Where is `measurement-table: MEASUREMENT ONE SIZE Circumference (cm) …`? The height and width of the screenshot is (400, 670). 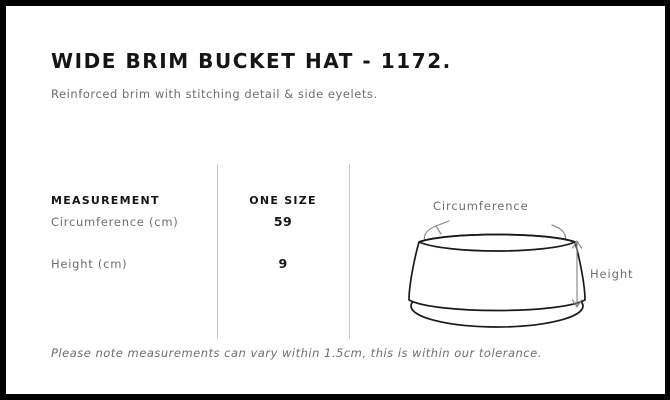 measurement-table: MEASUREMENT ONE SIZE Circumference (cm) … is located at coordinates (200, 231).